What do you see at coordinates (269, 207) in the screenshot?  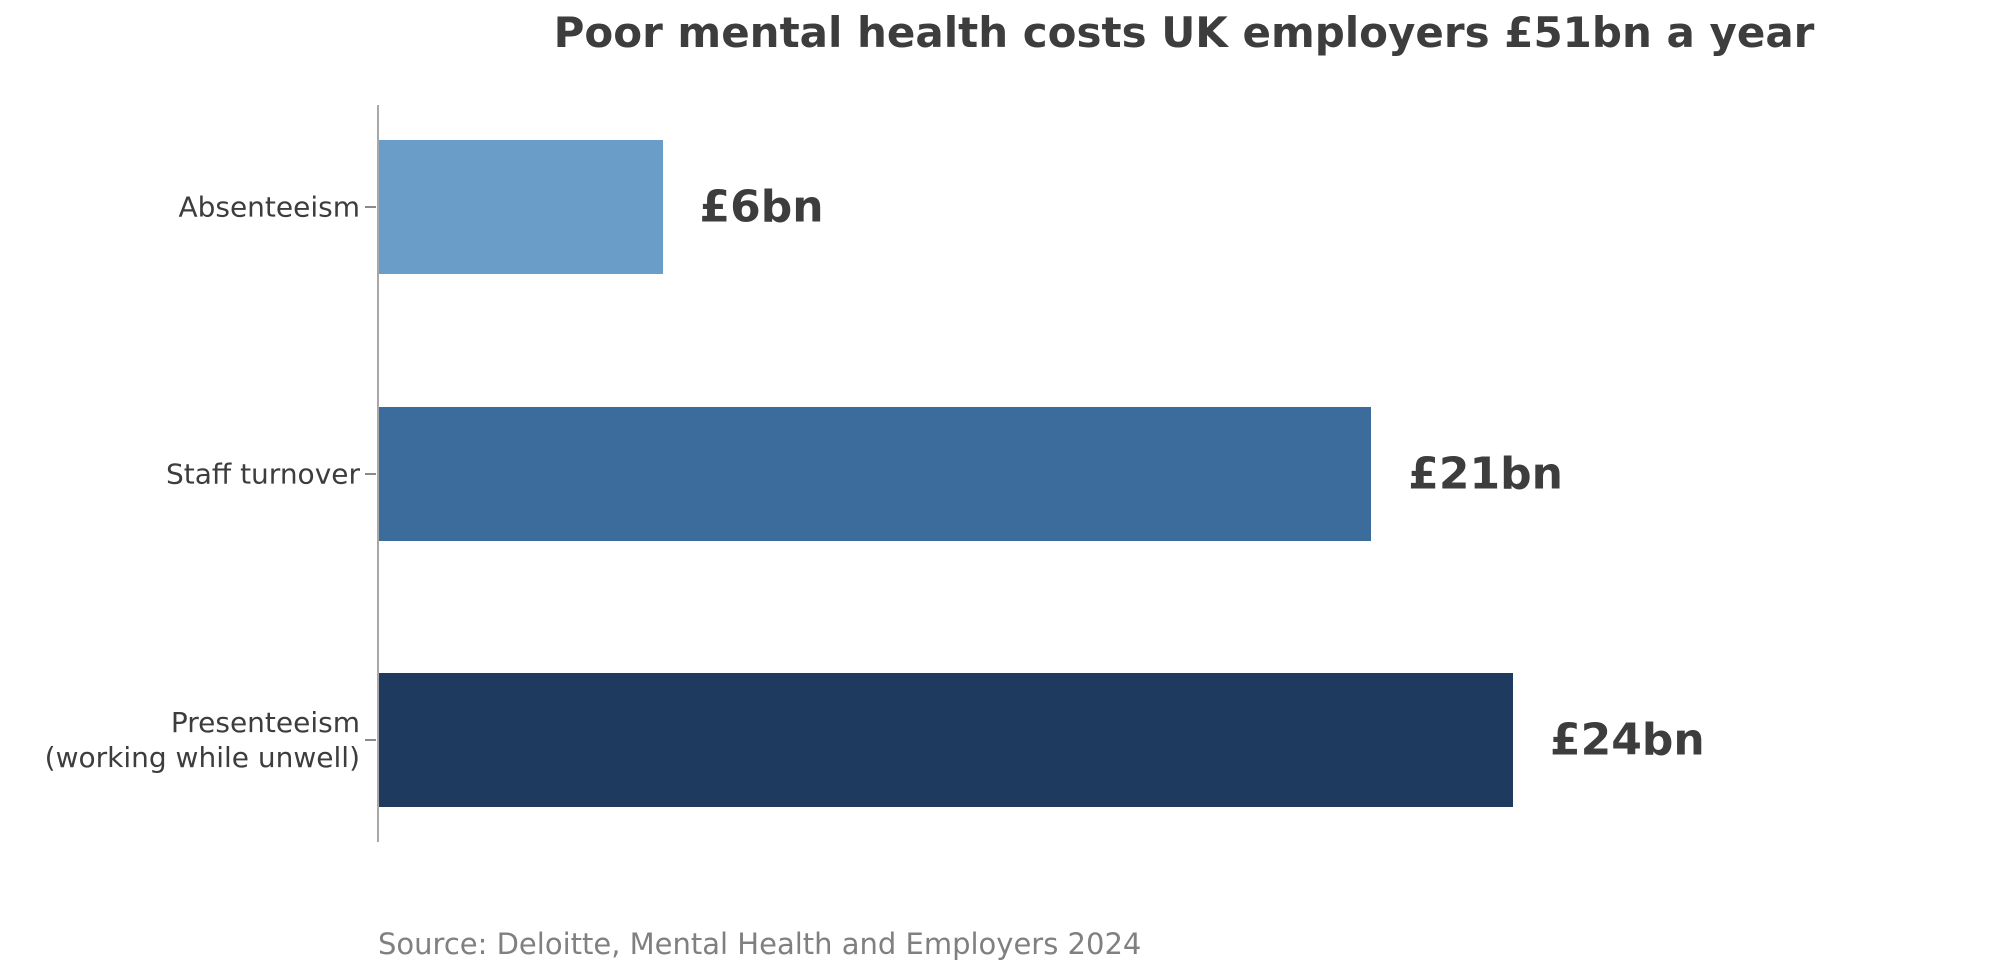 I see `category-label-line: Absenteeism` at bounding box center [269, 207].